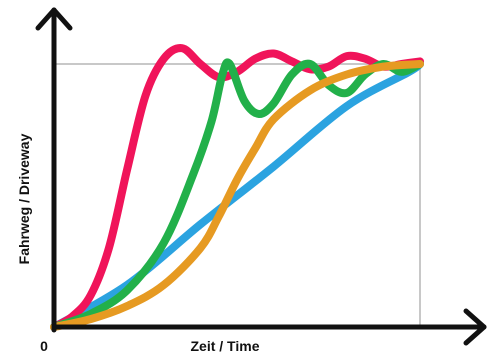  What do you see at coordinates (24, 198) in the screenshot?
I see `y-axis-label: Fahrweg / Driveway` at bounding box center [24, 198].